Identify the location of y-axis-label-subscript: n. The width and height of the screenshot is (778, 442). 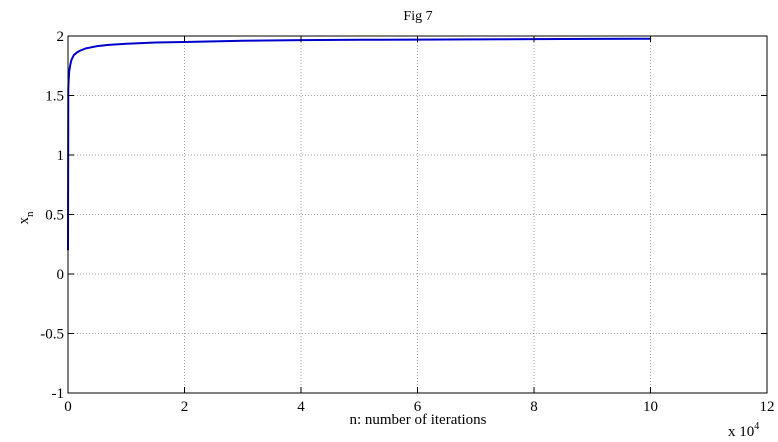
(30, 214).